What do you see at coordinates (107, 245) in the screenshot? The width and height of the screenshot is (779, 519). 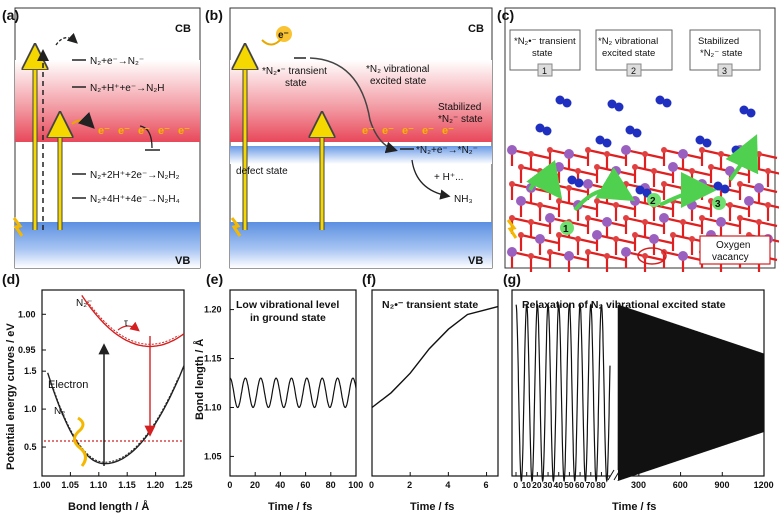 I see `valence-band` at bounding box center [107, 245].